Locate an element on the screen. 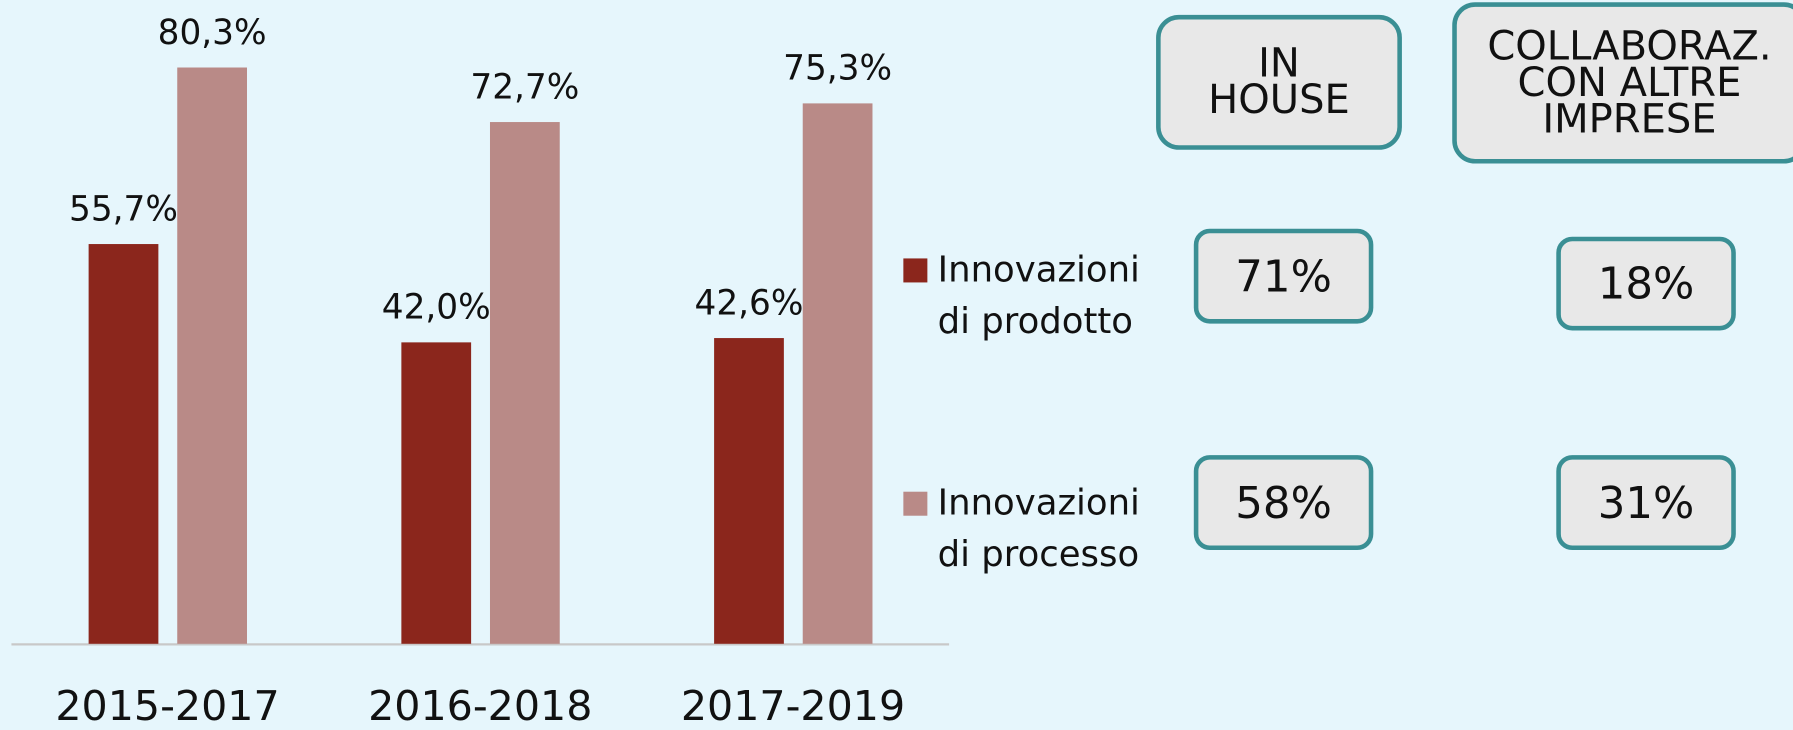 Image resolution: width=1793 pixels, height=730 pixels. value-label: 72,7% is located at coordinates (524, 87).